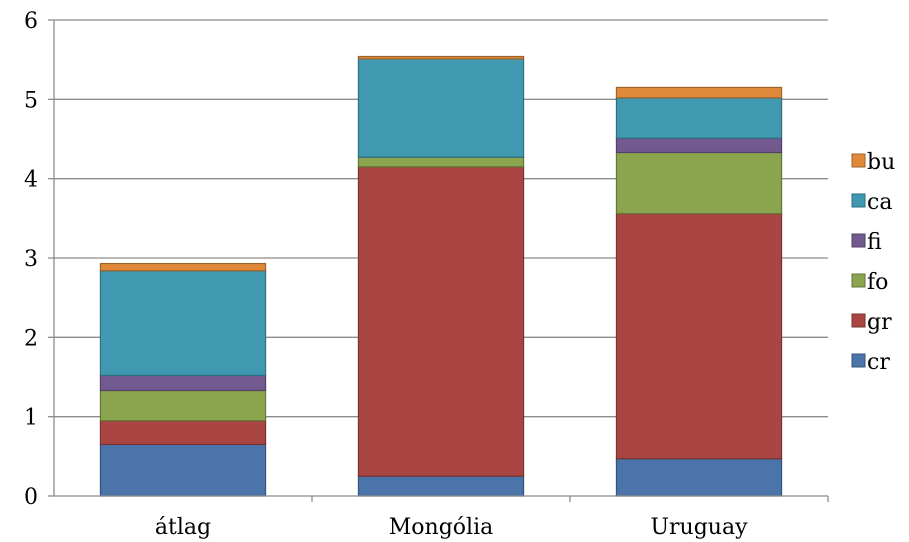  Describe the element at coordinates (858, 160) in the screenshot. I see `legend-swatch-bu` at that location.